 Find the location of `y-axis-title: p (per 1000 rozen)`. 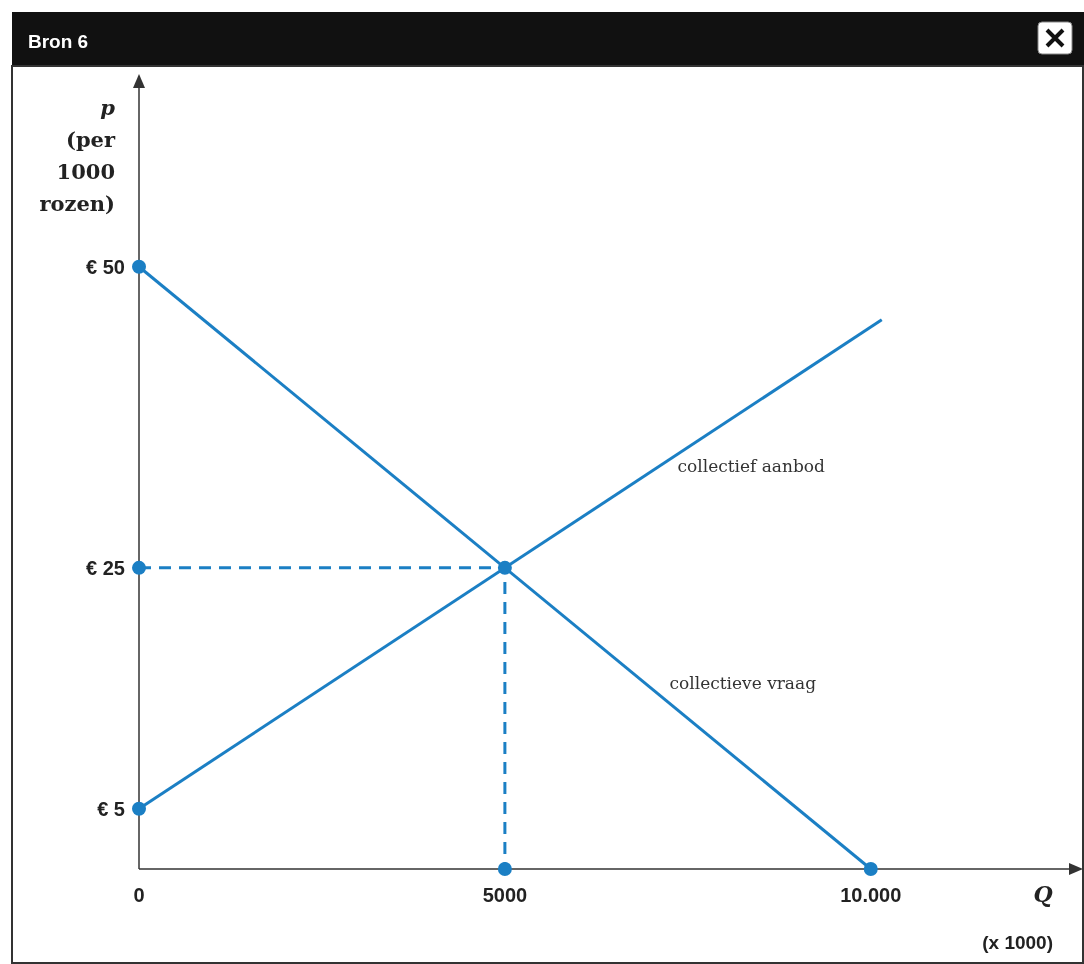

y-axis-title: p (per 1000 rozen) is located at coordinates (77, 155).